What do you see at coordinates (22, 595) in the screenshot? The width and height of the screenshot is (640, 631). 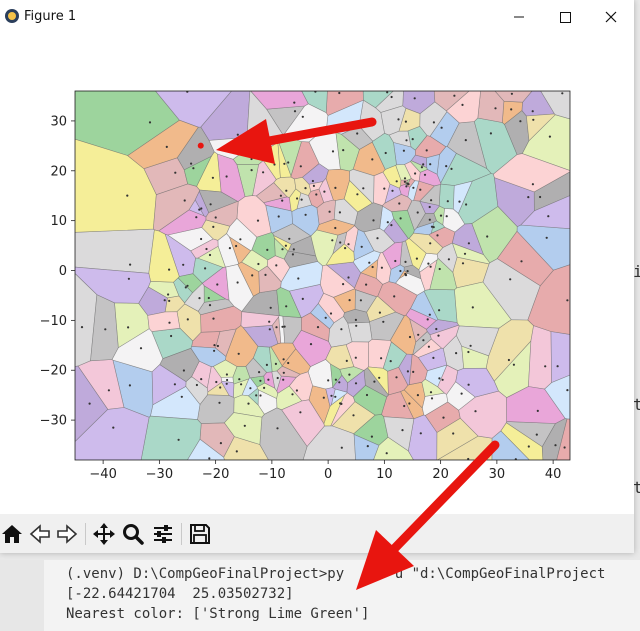 I see `terminal-gutter` at bounding box center [22, 595].